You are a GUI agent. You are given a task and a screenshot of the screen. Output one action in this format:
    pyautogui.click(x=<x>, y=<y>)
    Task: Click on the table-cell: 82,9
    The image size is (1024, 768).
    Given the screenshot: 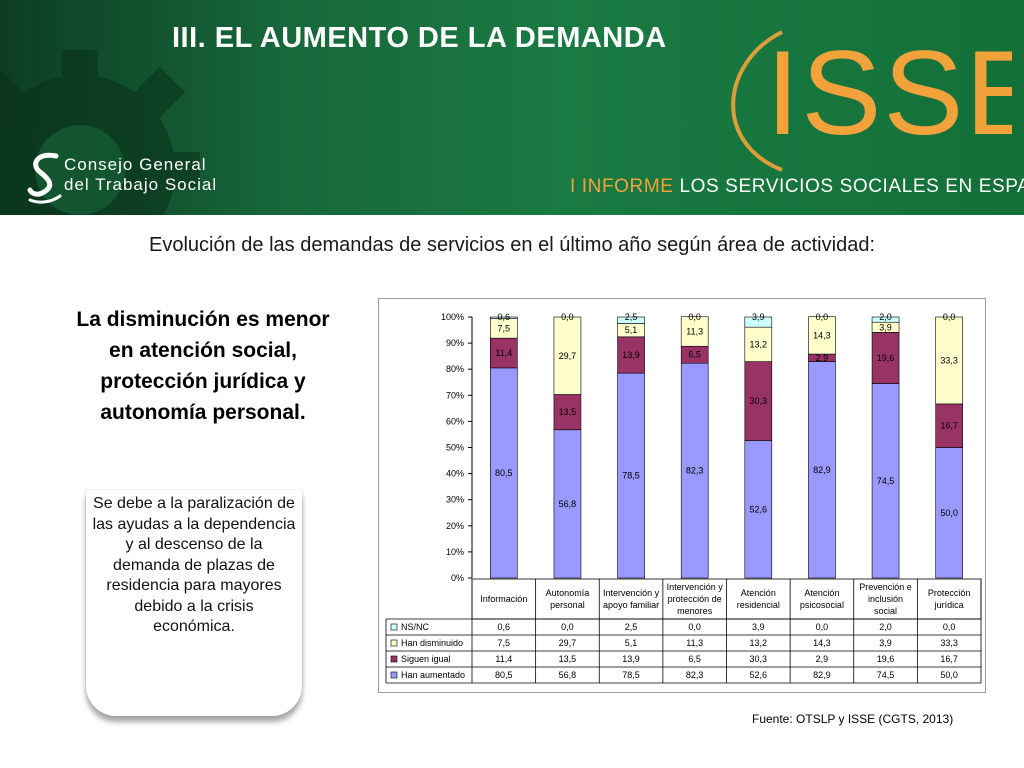 What is the action you would take?
    pyautogui.click(x=822, y=675)
    